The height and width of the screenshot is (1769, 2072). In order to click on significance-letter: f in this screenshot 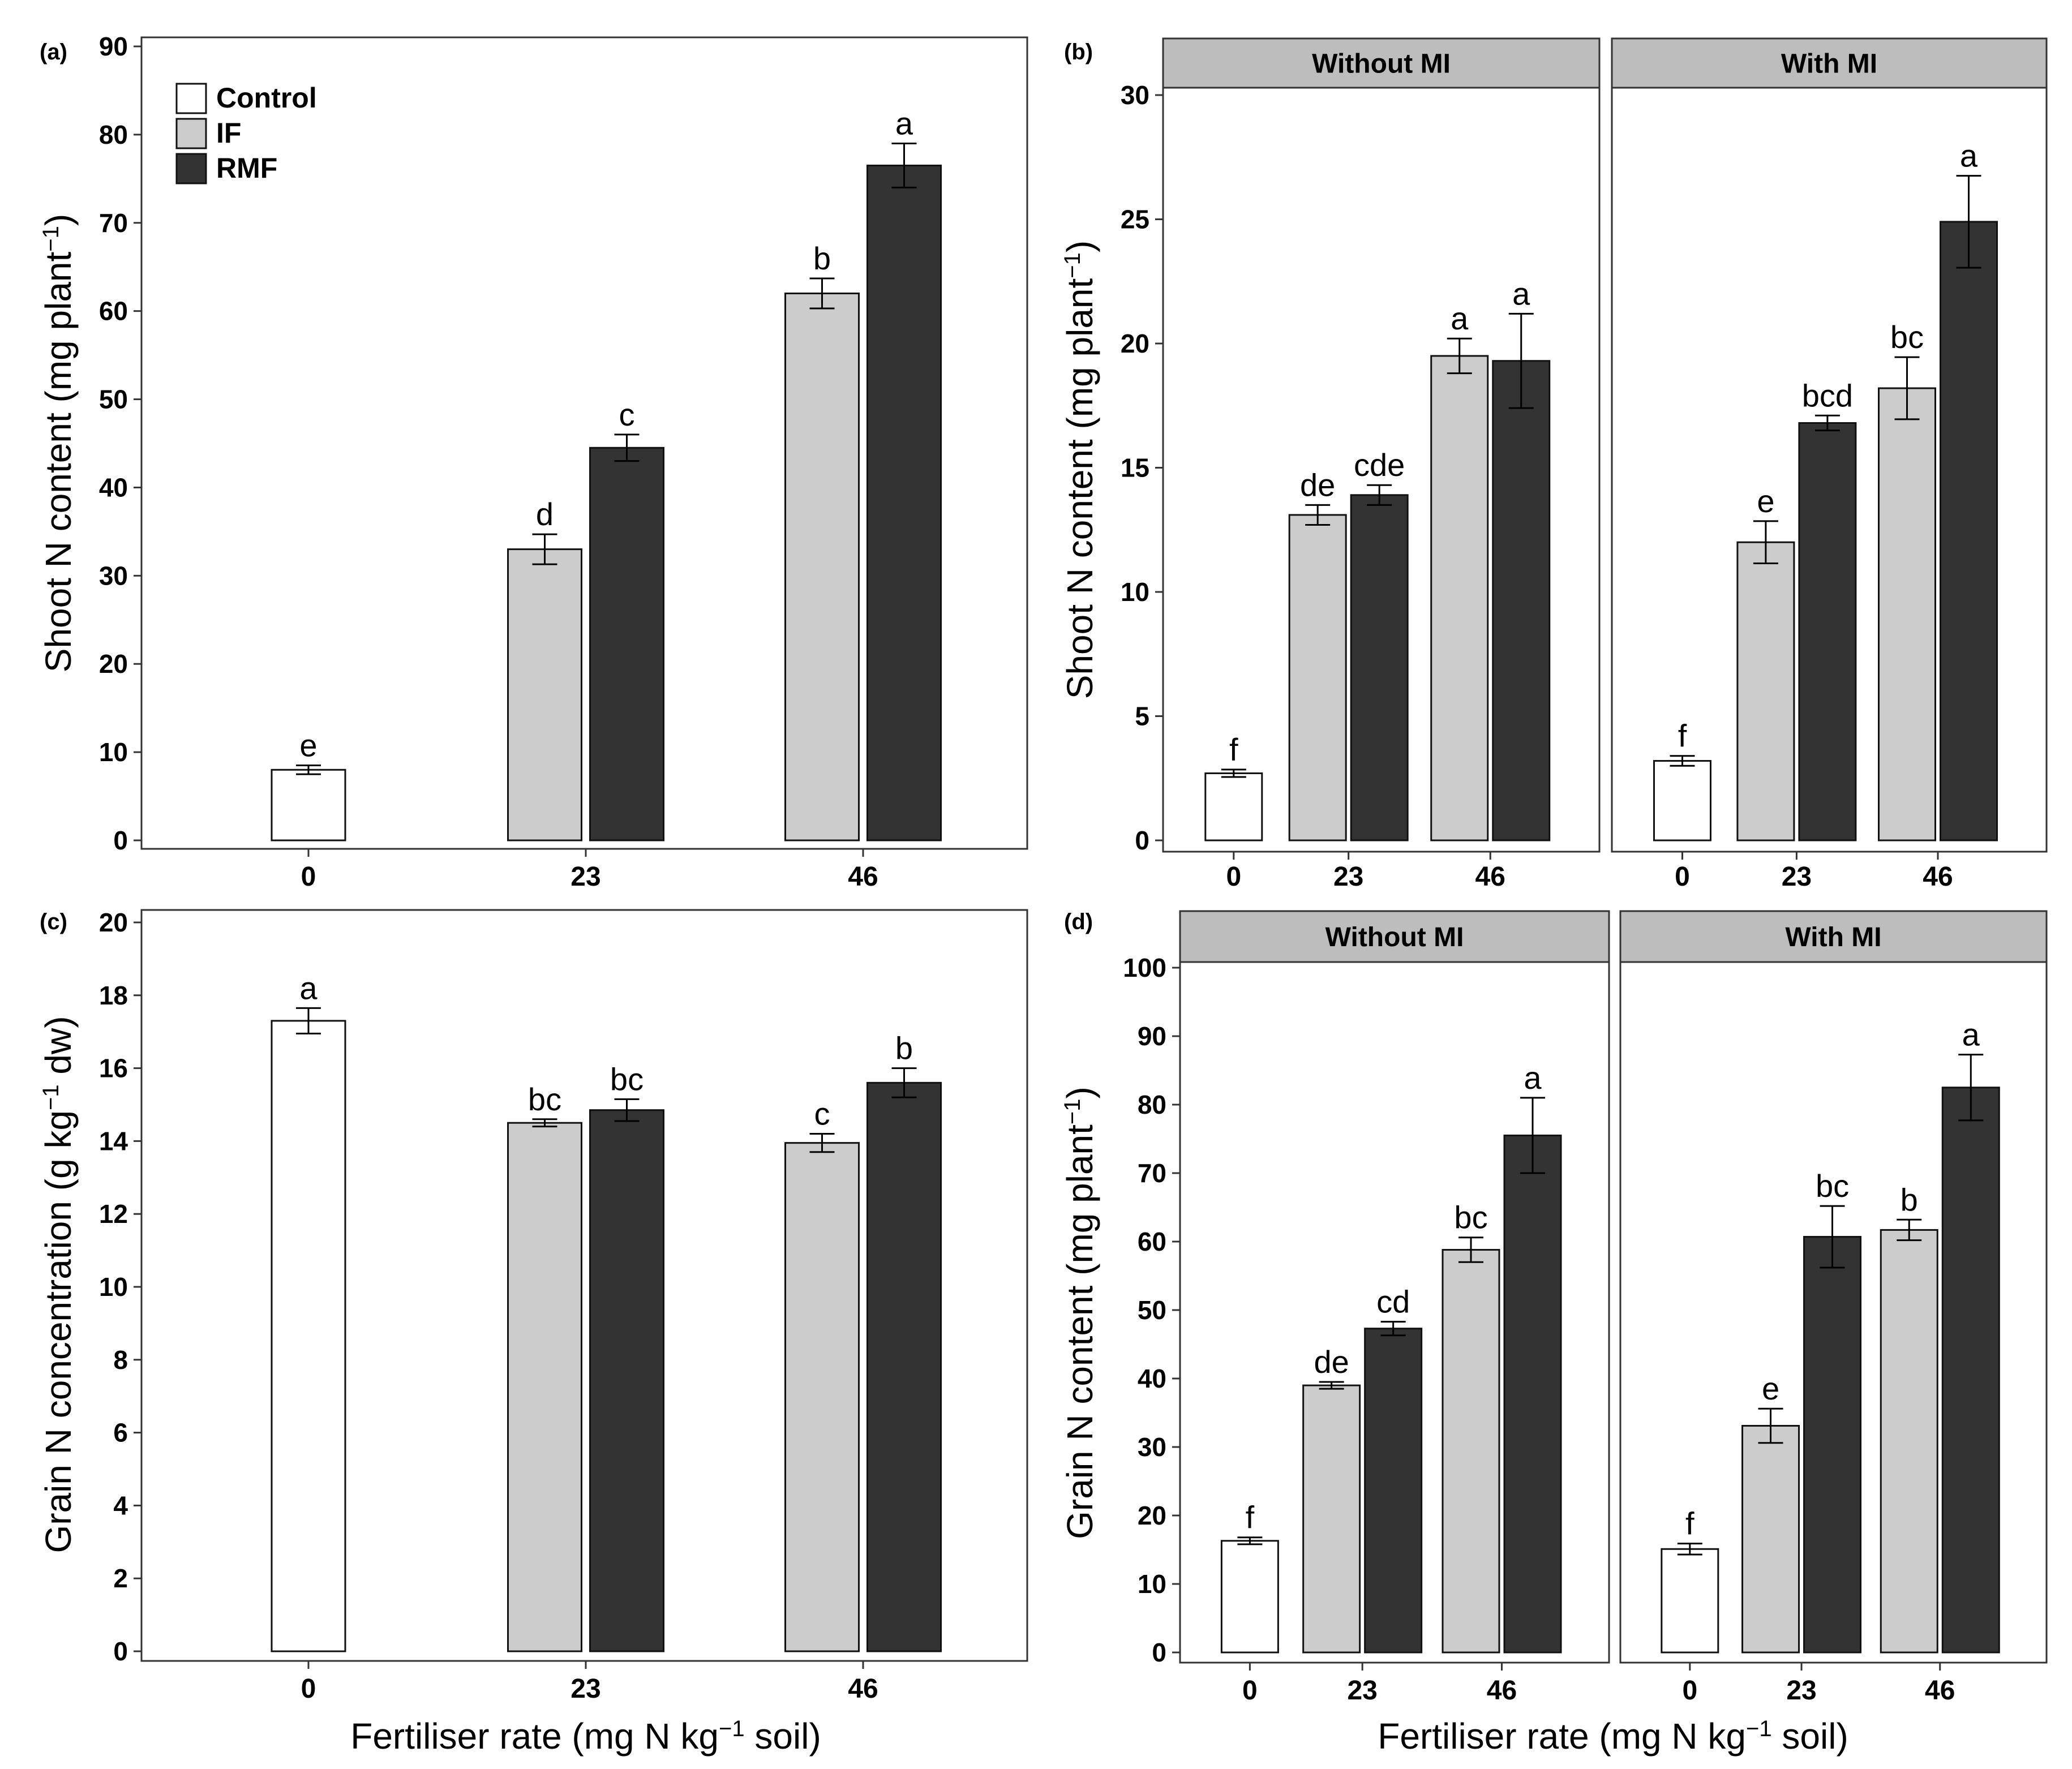, I will do `click(1682, 736)`.